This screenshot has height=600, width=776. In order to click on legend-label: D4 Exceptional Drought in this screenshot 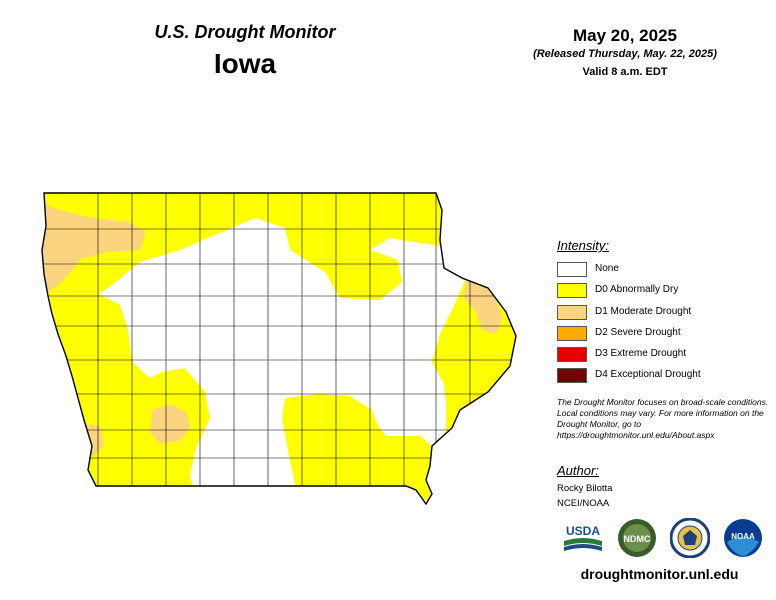, I will do `click(648, 374)`.